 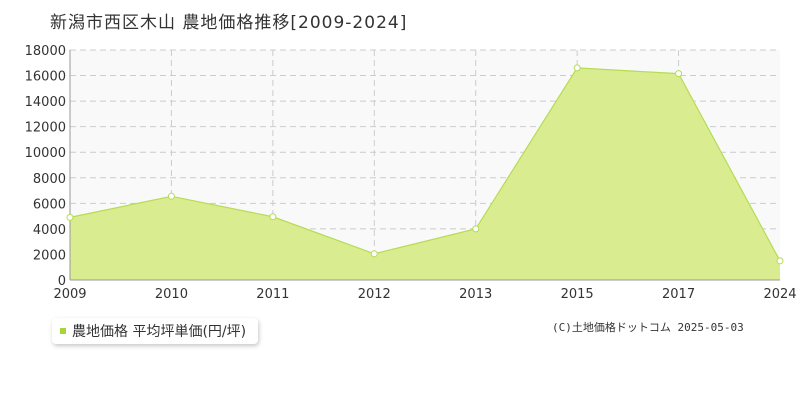 What do you see at coordinates (424, 294) in the screenshot?
I see `x-axis-ticks: 2009 2010 2011 2012 2013 2015 2017 2024` at bounding box center [424, 294].